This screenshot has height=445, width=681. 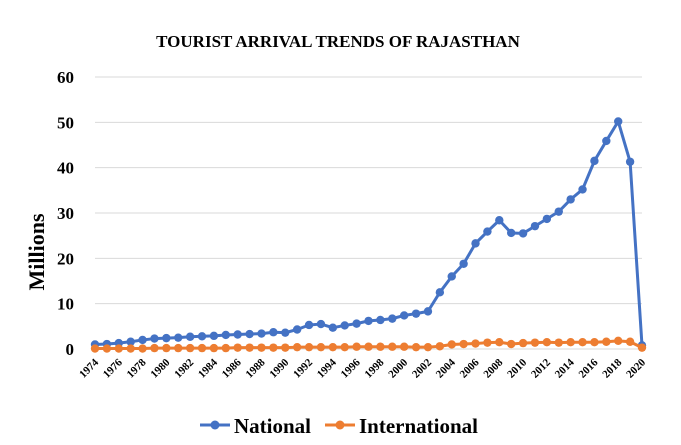 I want to click on legend-label: International, so click(x=418, y=426).